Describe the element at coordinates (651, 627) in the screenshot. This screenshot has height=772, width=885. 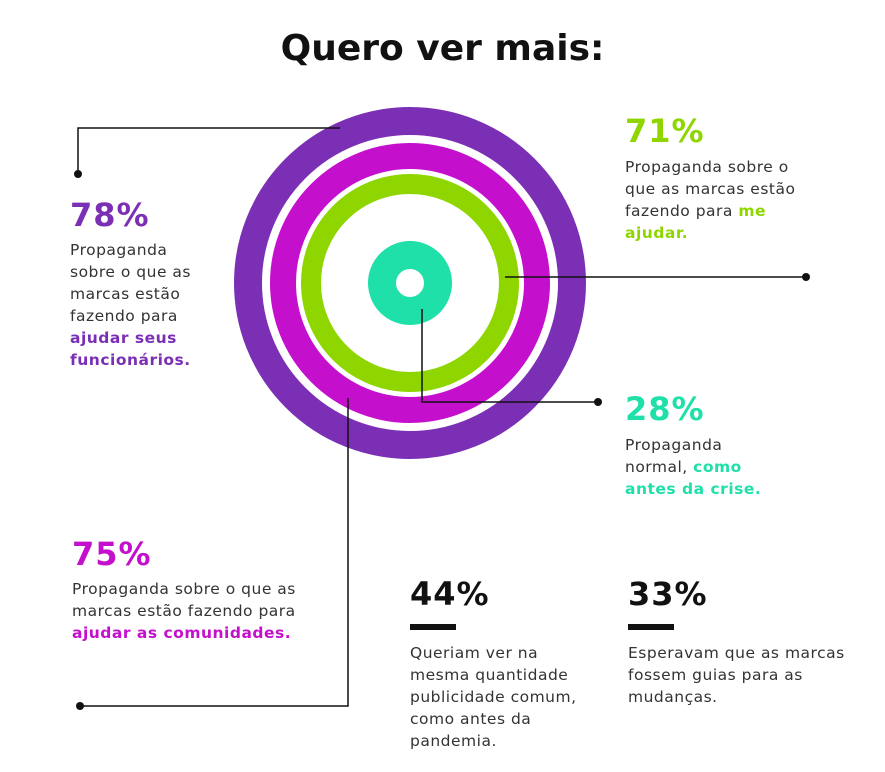
I see `stat-33-underline` at that location.